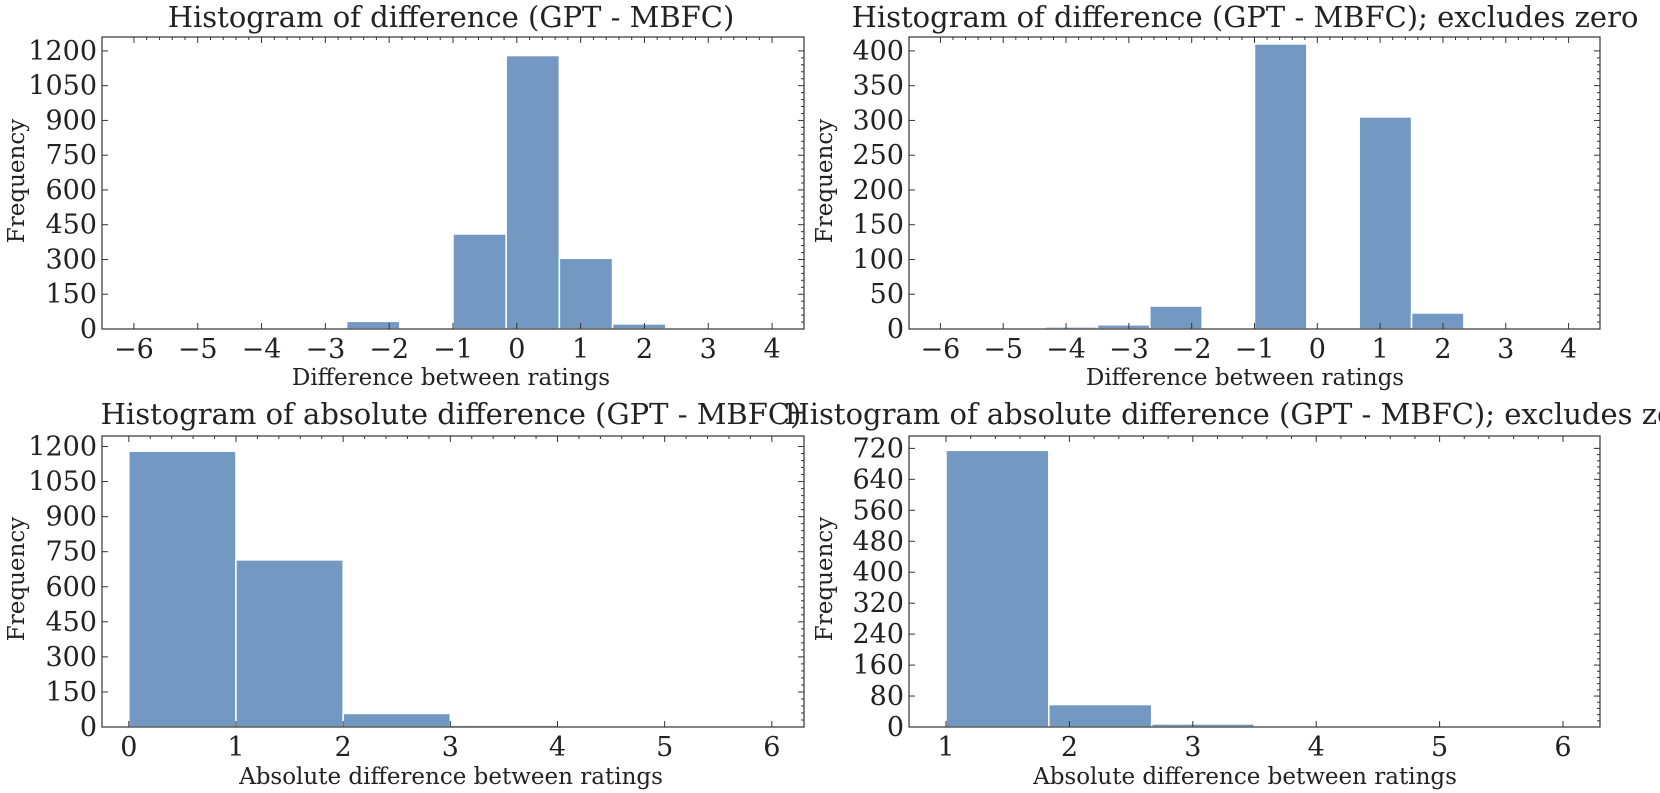 The image size is (1660, 793). What do you see at coordinates (878, 572) in the screenshot?
I see `y-tick-label: 400` at bounding box center [878, 572].